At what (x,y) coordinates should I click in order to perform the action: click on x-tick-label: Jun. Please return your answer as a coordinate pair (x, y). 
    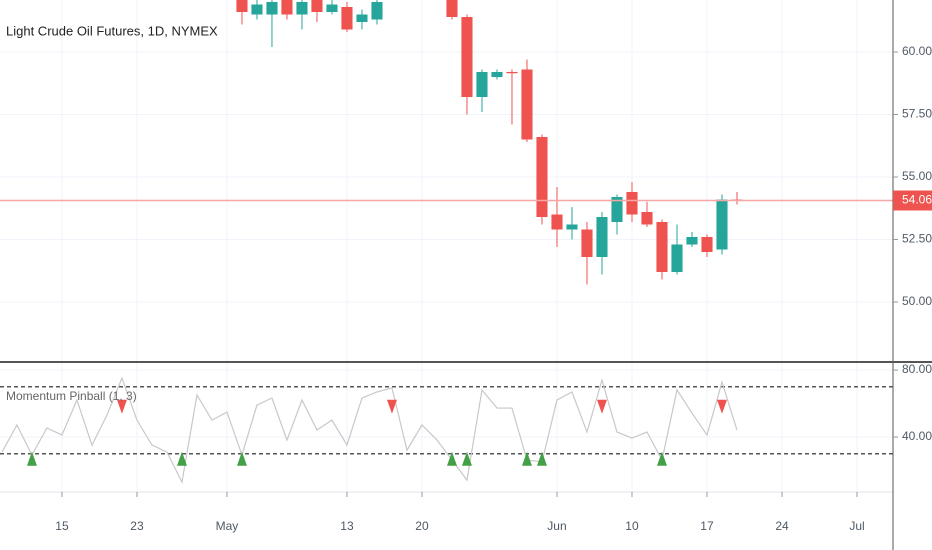
    Looking at the image, I should click on (556, 526).